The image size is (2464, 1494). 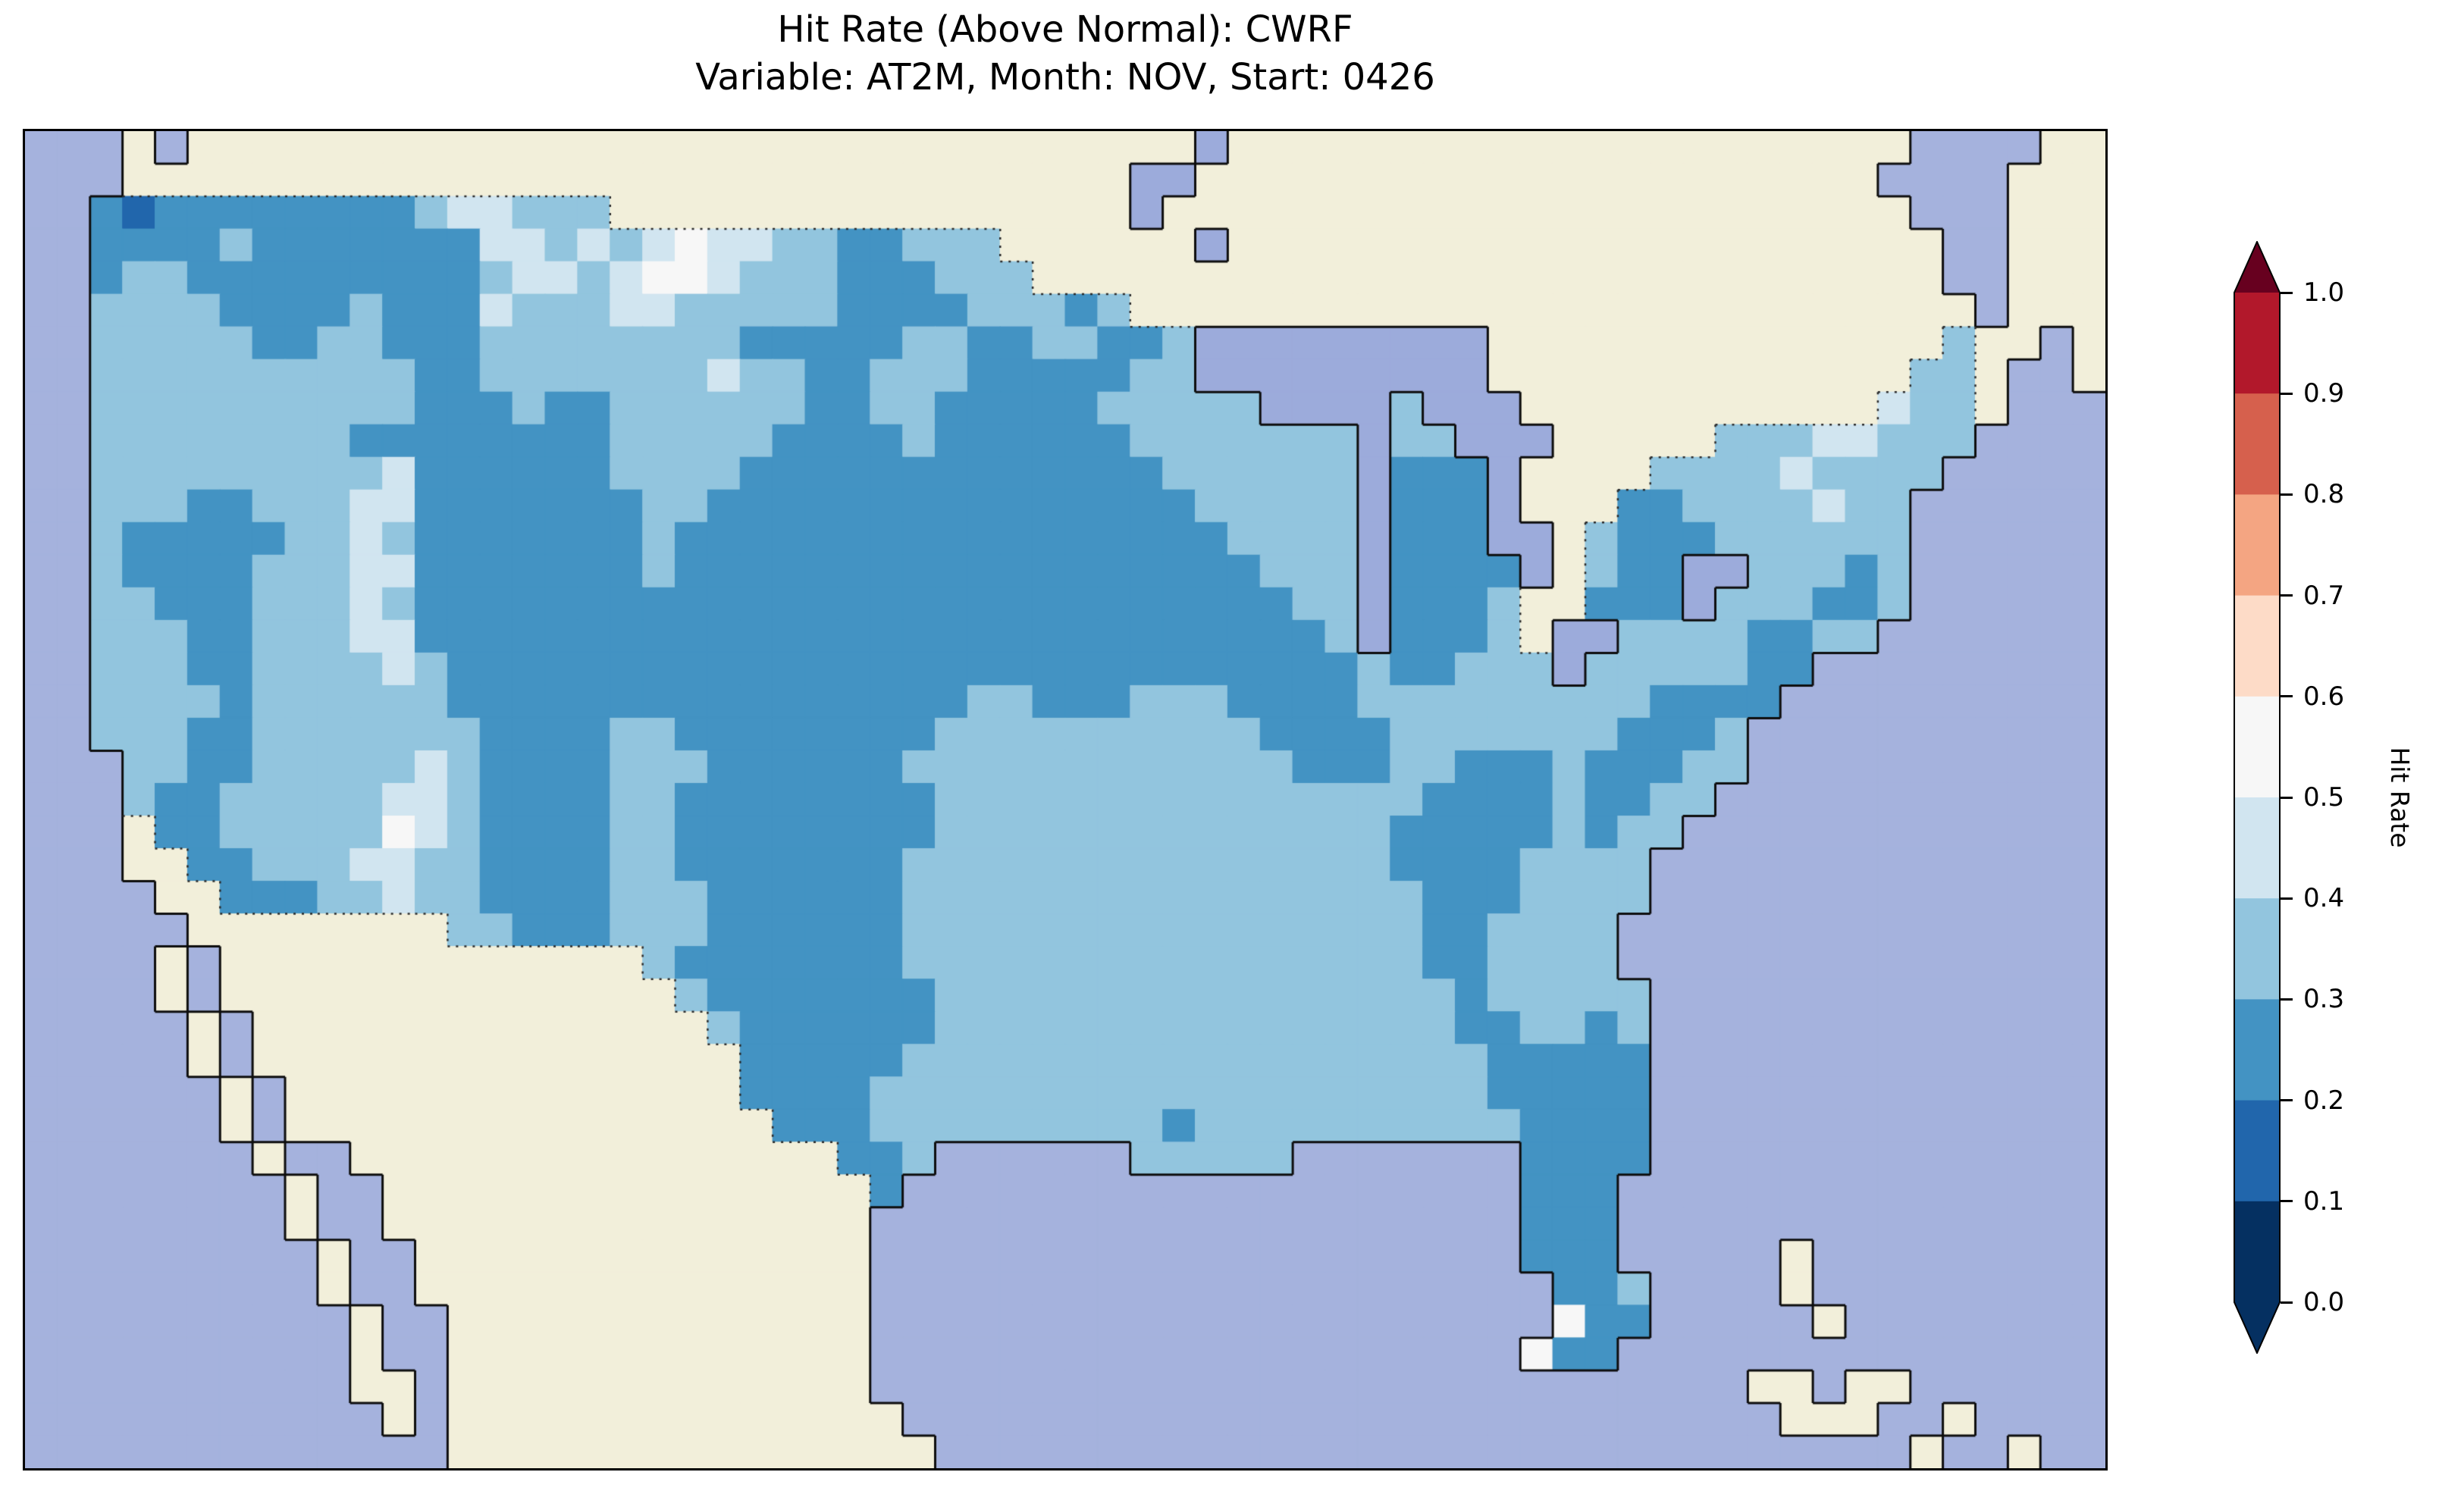 I want to click on colorbar-tick: 0.6, so click(x=2313, y=696).